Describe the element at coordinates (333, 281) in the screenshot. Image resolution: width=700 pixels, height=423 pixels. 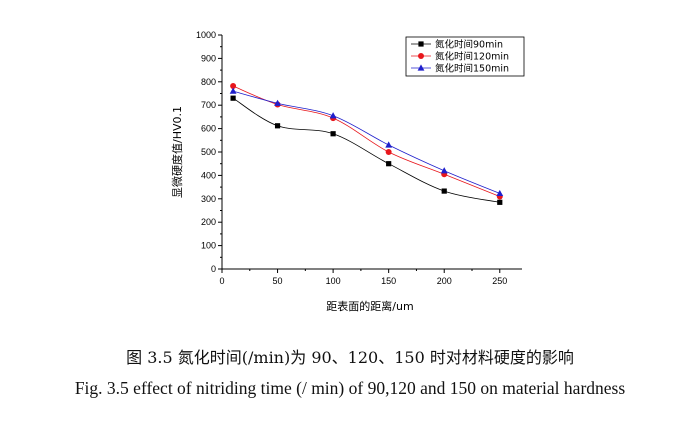
I see `x-tick-label: 100` at that location.